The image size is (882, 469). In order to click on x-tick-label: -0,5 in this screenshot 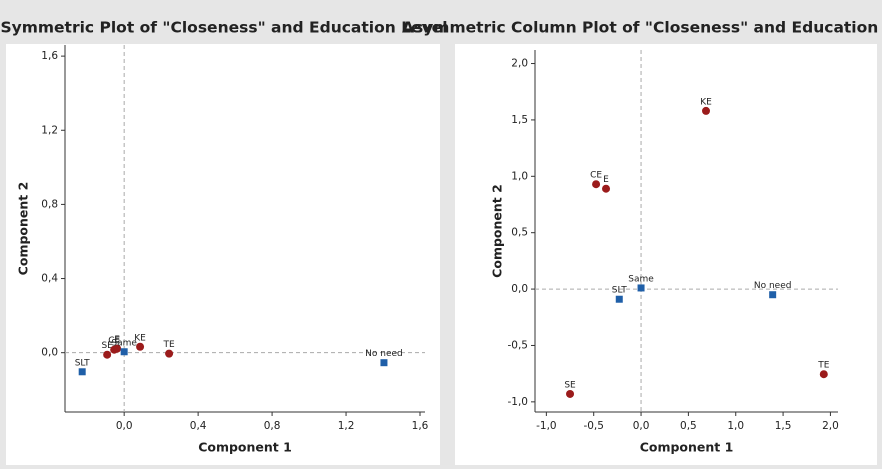, I will do `click(593, 426)`.